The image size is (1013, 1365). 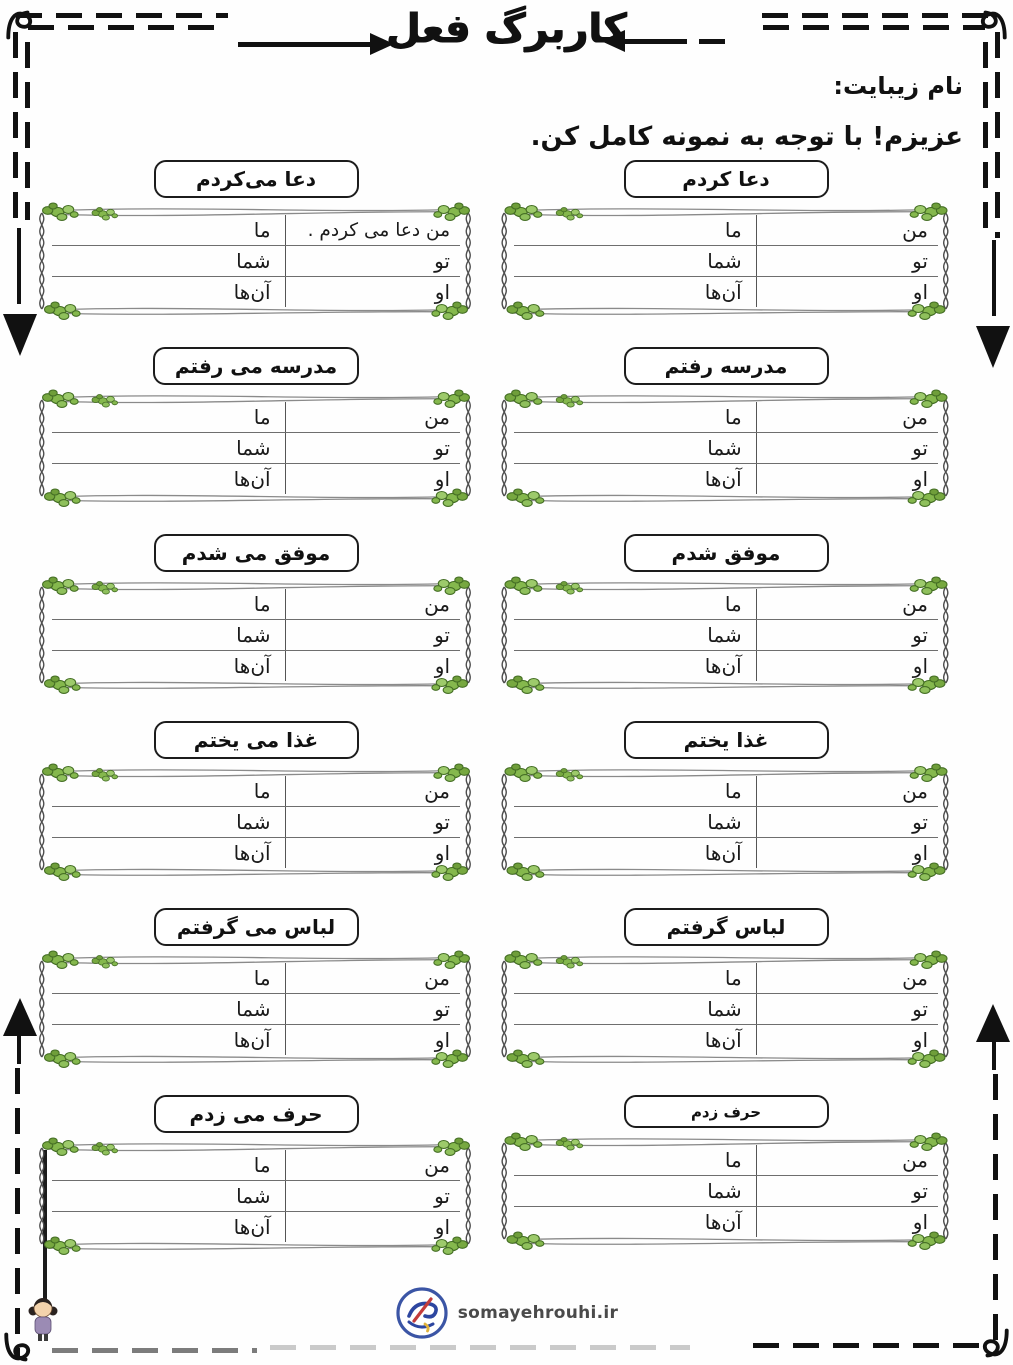 What do you see at coordinates (382, 44) in the screenshot?
I see `title-arrow-left-head-icon` at bounding box center [382, 44].